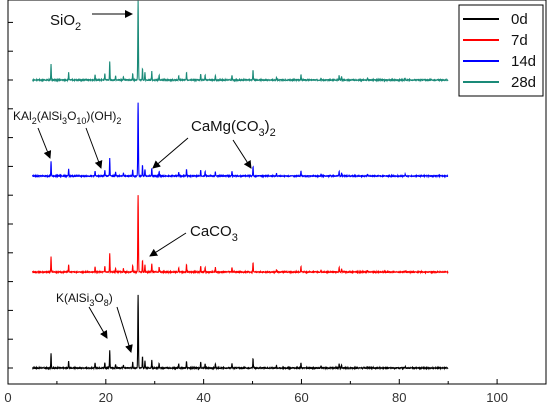  I want to click on kal2-part-2: (AlSi, so click(49, 116).